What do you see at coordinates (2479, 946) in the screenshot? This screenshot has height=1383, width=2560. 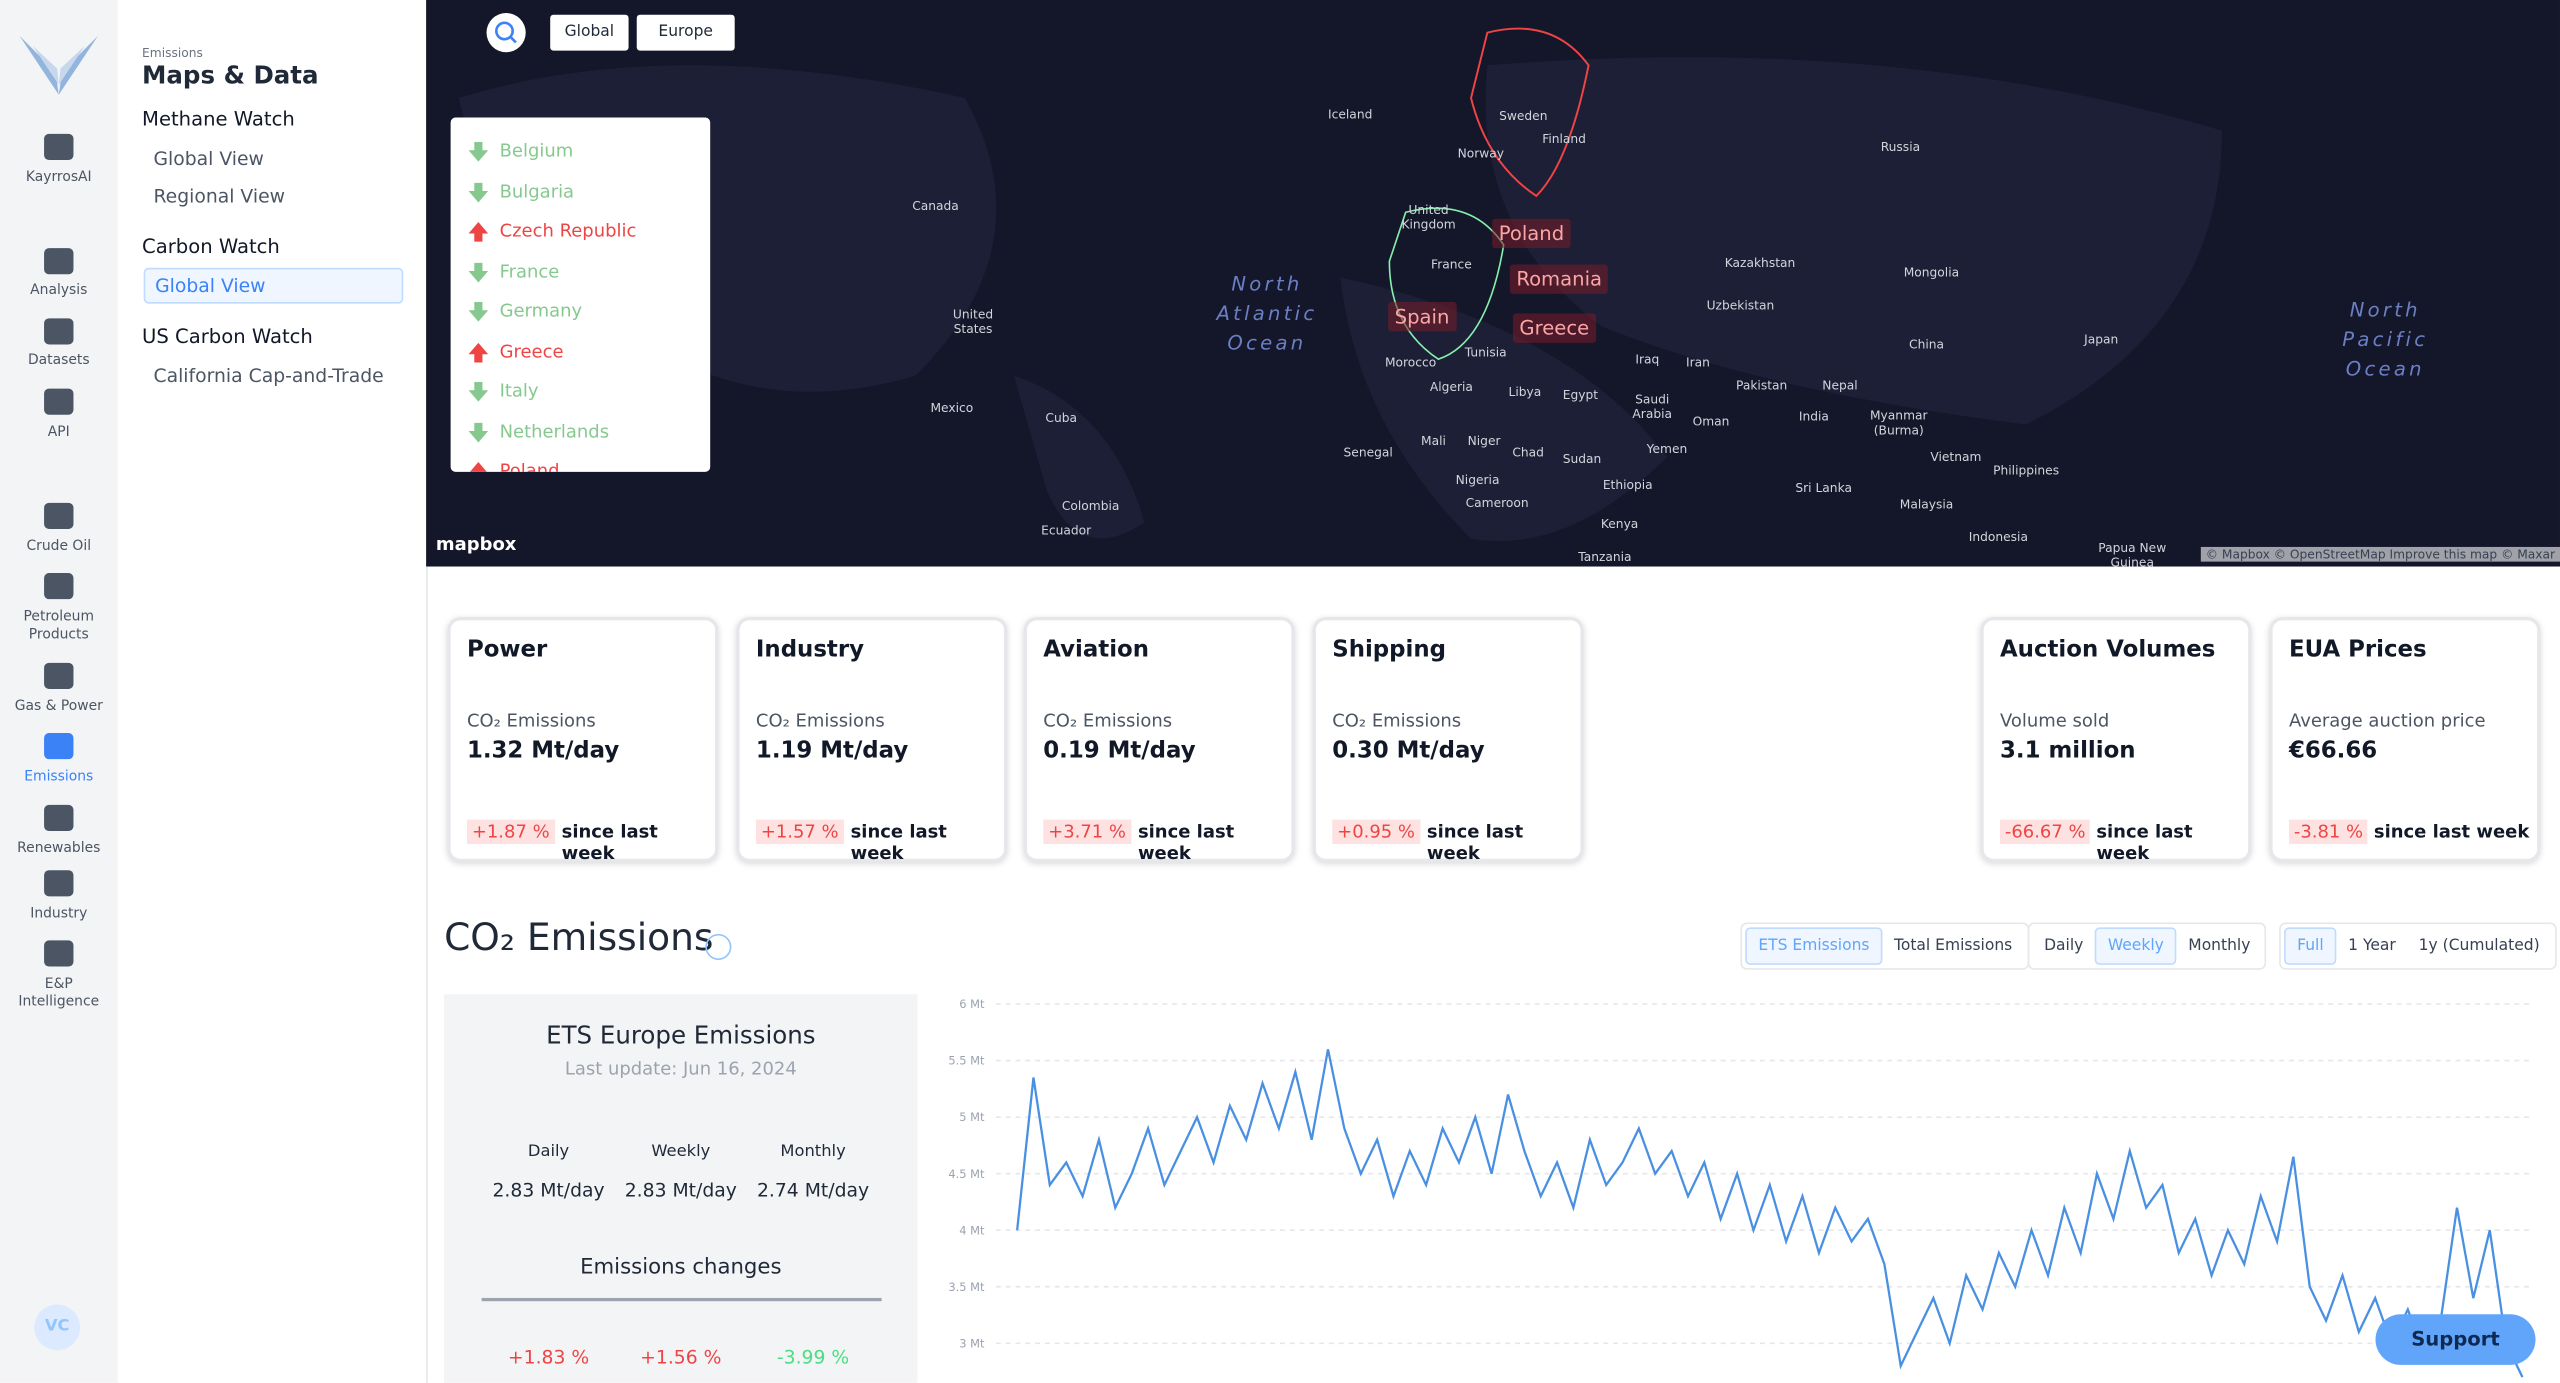 I see `toggle-button: 1y (Cumulated)` at bounding box center [2479, 946].